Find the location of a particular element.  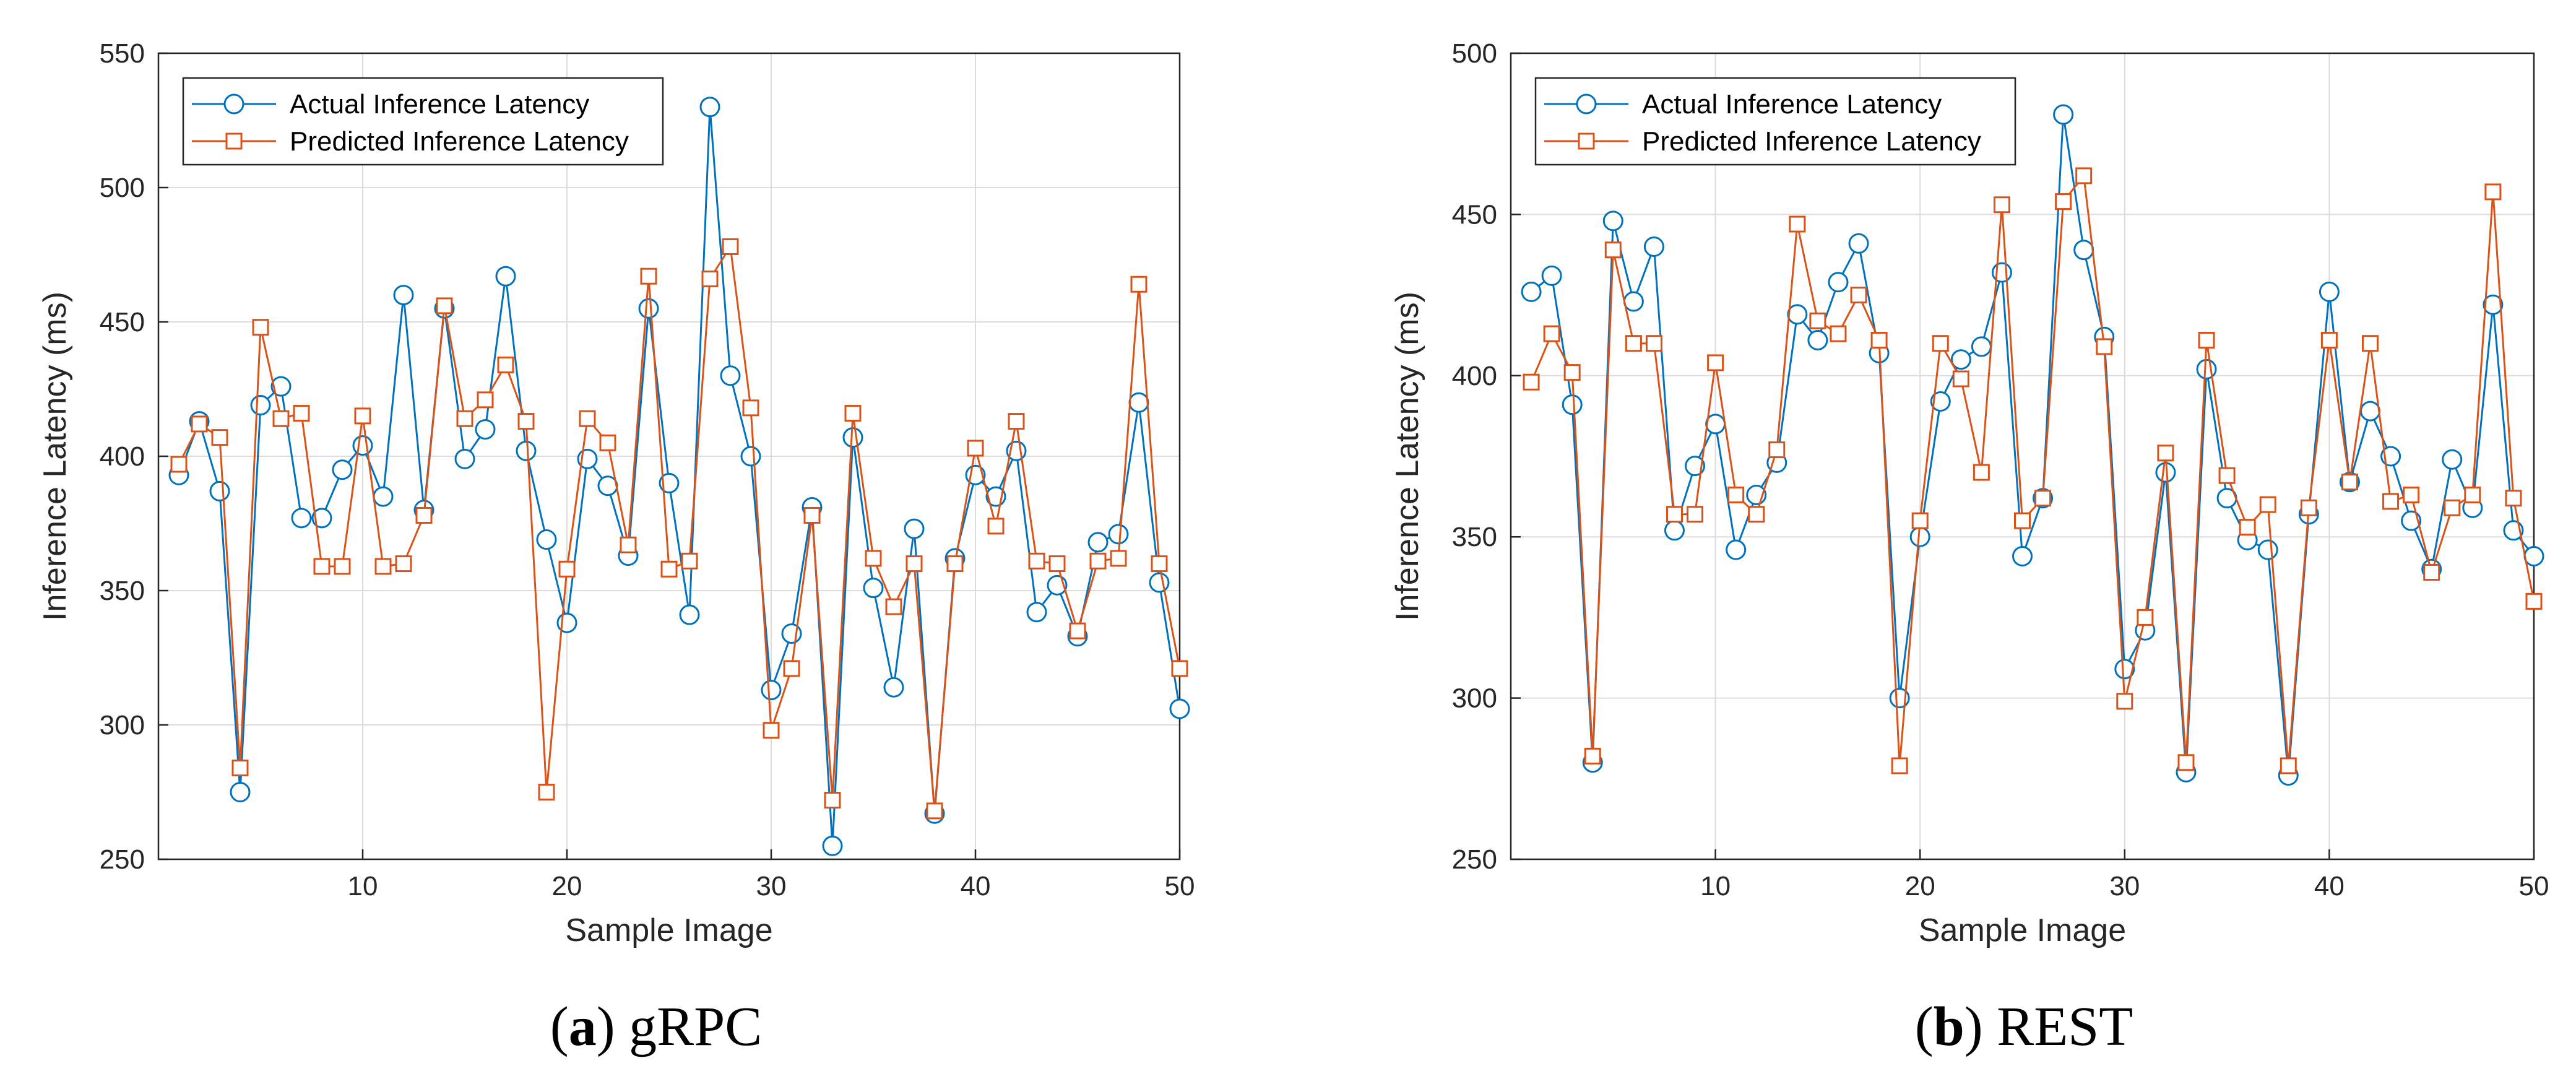

chart-1-ytick-label-450: 450 is located at coordinates (1474, 215).